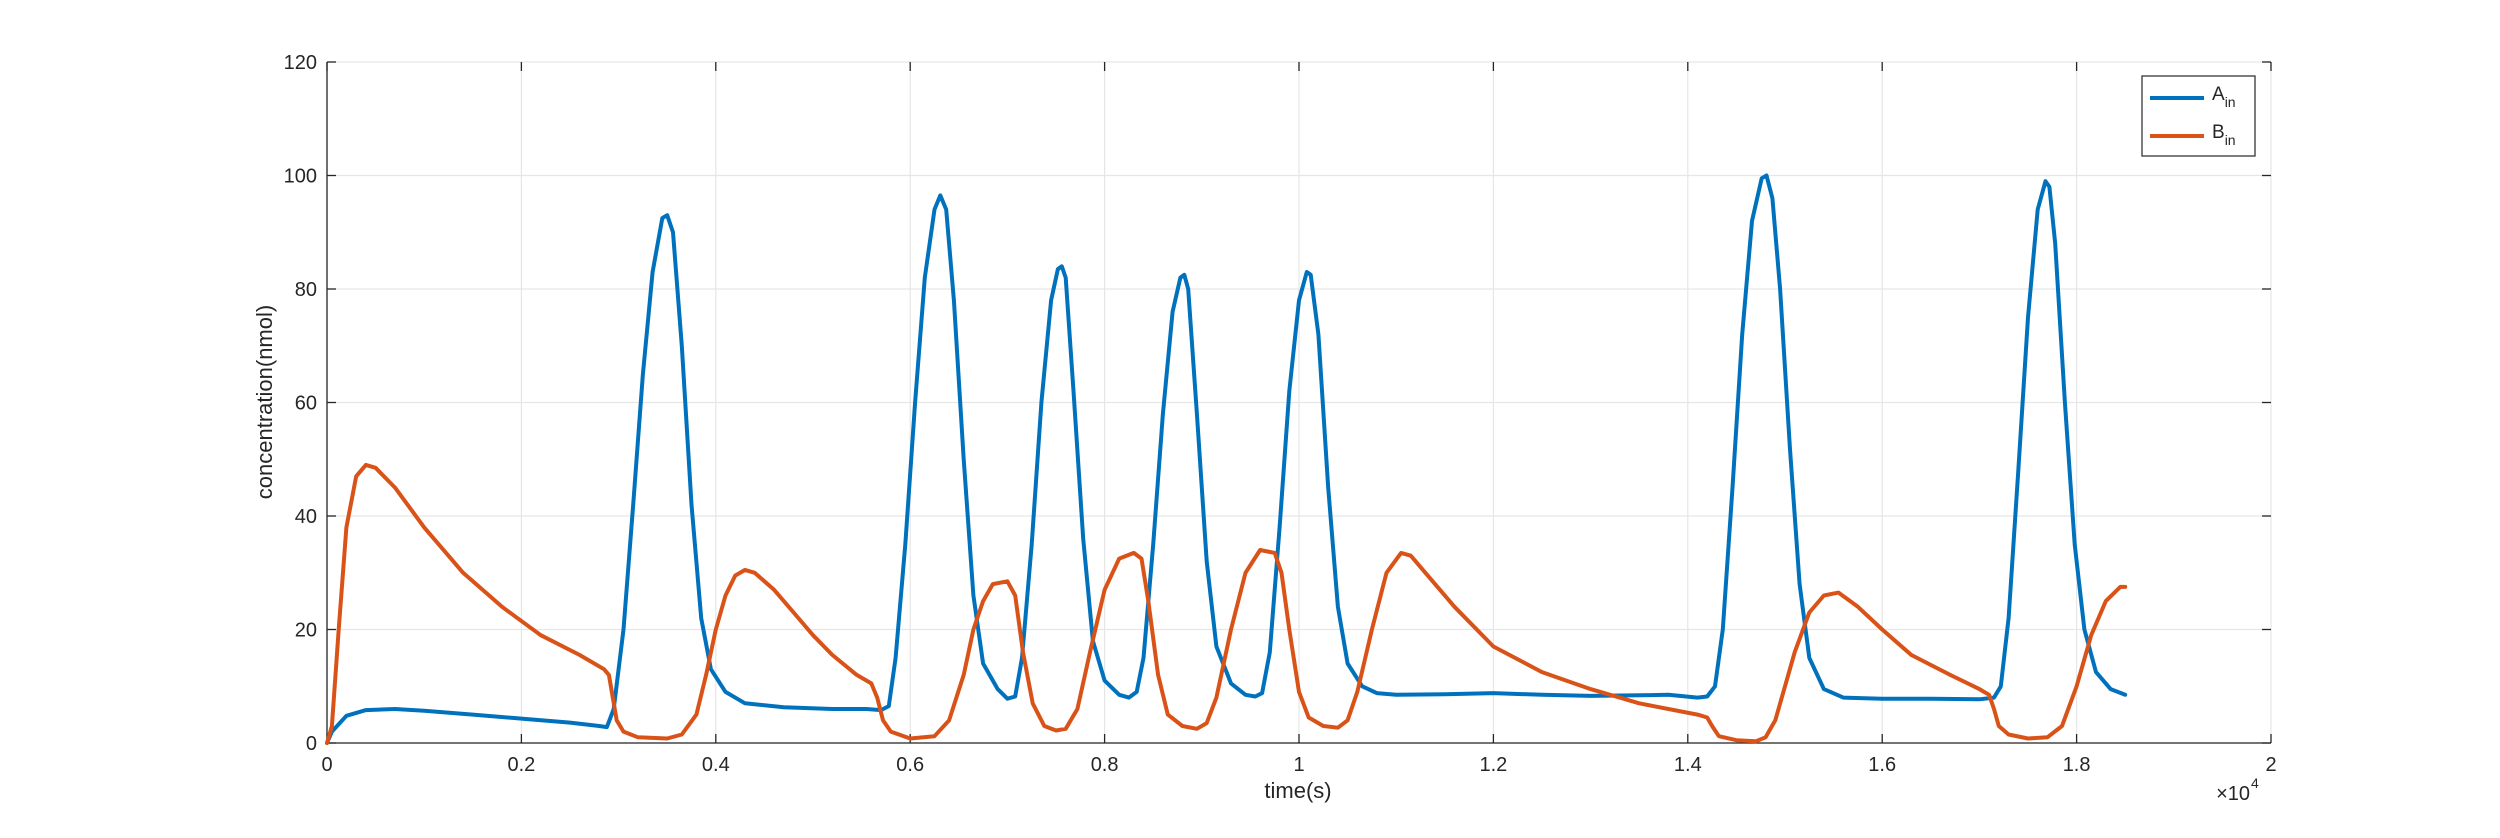 Image resolution: width=2500 pixels, height=838 pixels. I want to click on y-tick-label: 20, so click(306, 631).